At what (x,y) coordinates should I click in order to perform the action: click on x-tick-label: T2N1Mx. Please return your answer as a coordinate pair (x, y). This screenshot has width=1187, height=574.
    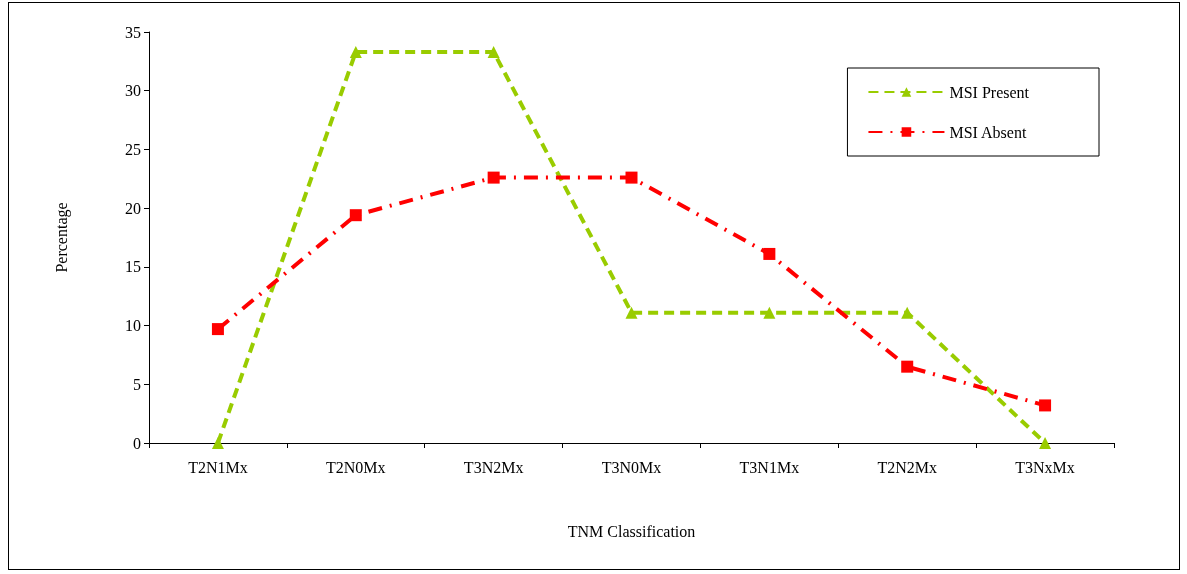
    Looking at the image, I should click on (218, 467).